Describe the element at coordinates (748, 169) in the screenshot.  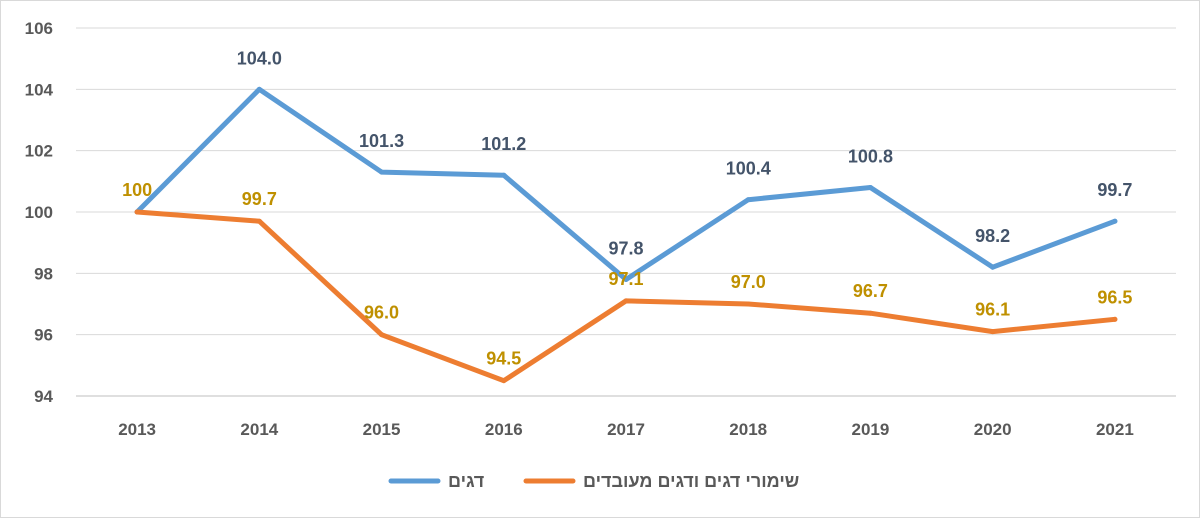
I see `data-label: 100.4` at that location.